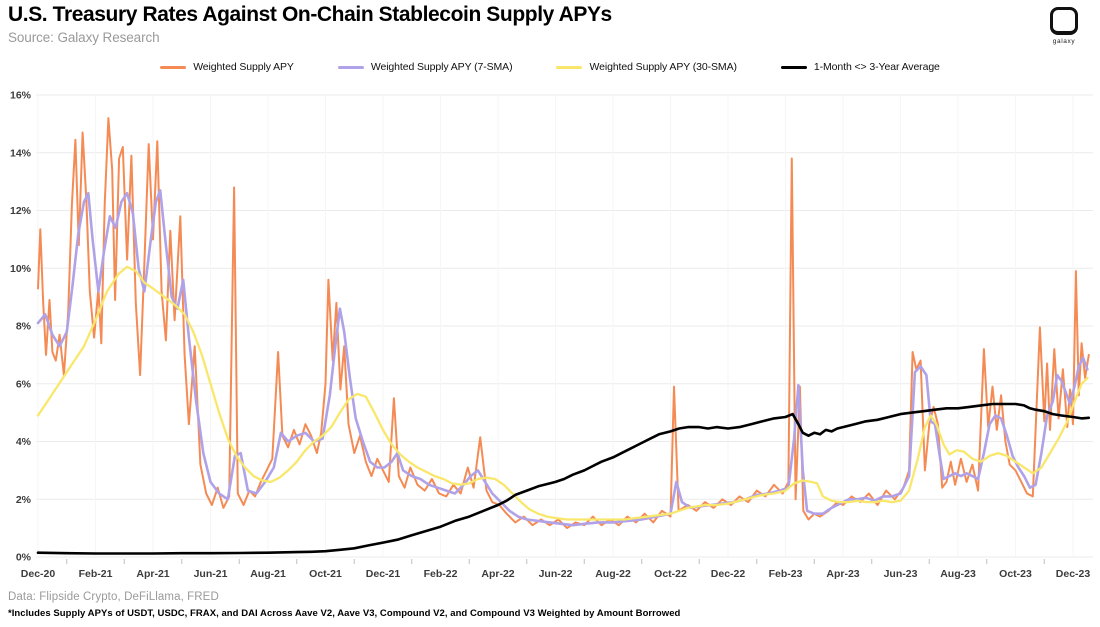  I want to click on svg-text: Dec-20, so click(38, 574).